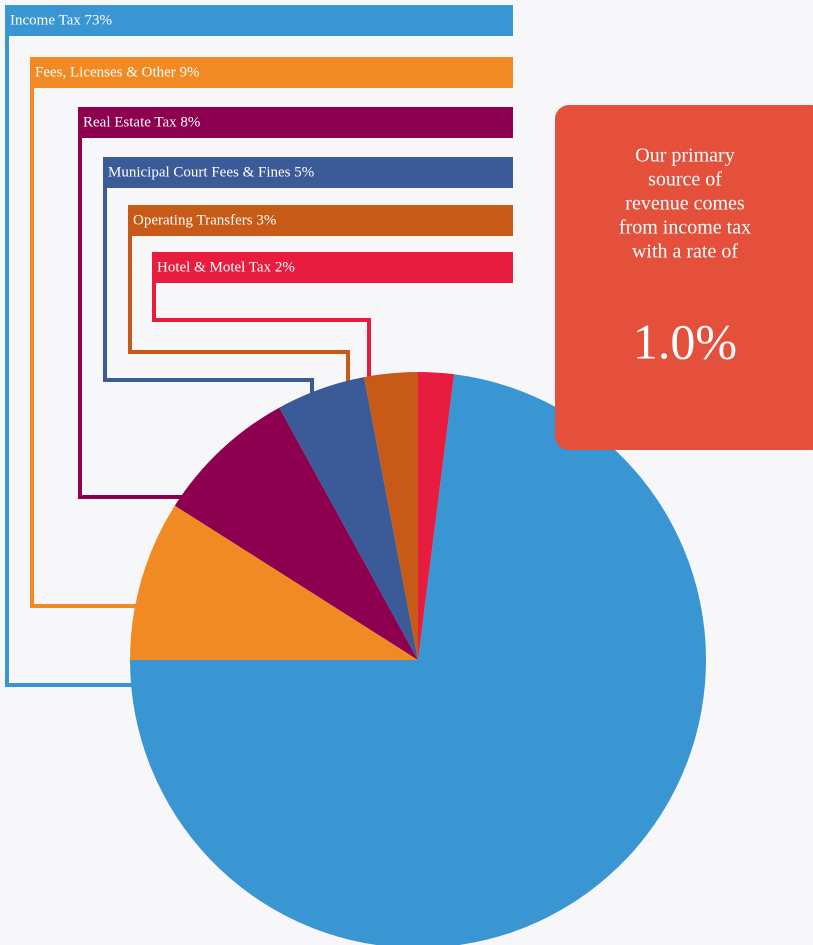 The width and height of the screenshot is (813, 945). Describe the element at coordinates (266, 221) in the screenshot. I see `value-label: 3%` at that location.